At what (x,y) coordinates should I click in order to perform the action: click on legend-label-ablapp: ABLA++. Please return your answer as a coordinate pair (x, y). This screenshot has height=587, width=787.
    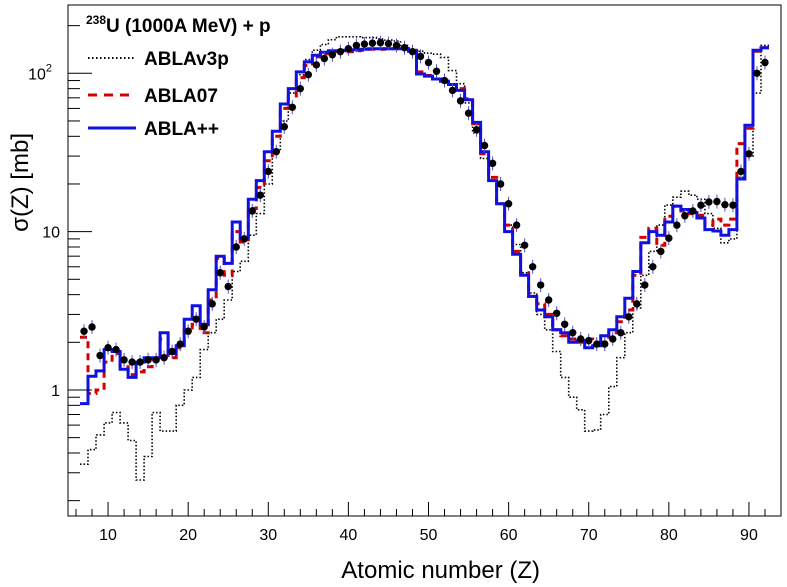
    Looking at the image, I should click on (181, 129).